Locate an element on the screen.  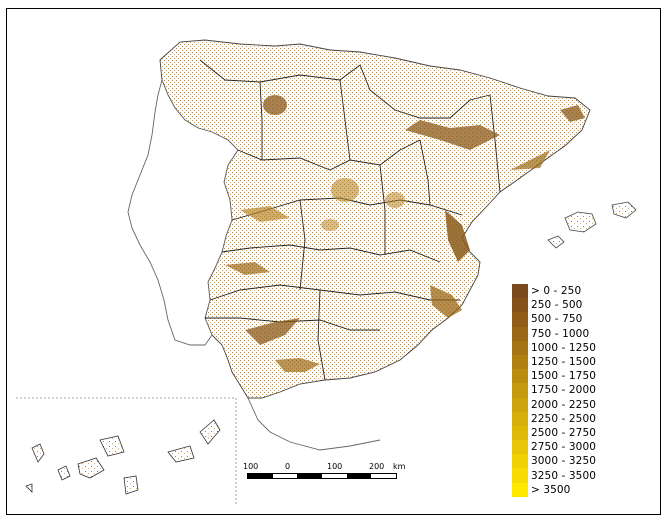
legend-item: 750 - 1000 is located at coordinates (562, 333).